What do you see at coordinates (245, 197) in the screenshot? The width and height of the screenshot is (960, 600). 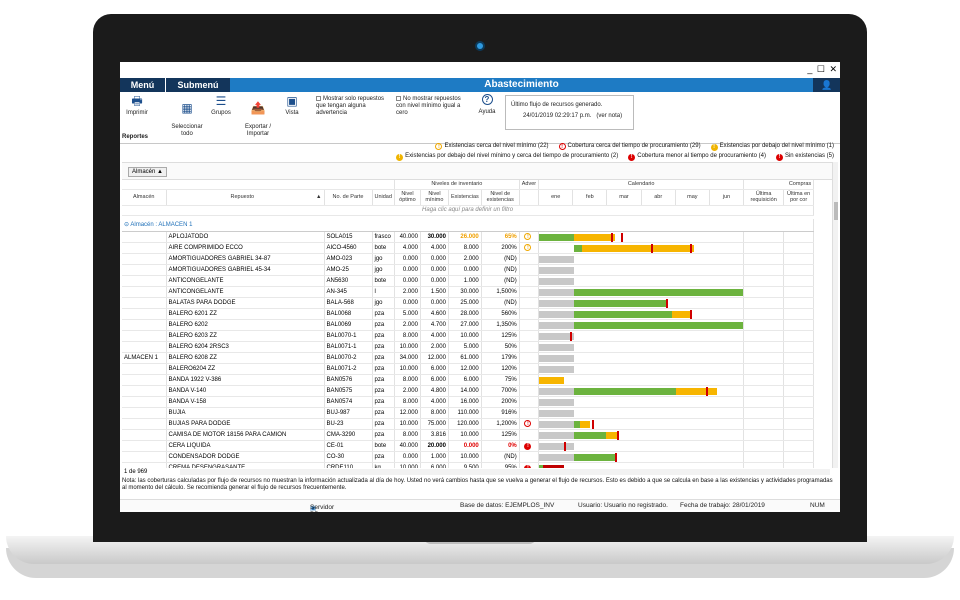 I see `col-repuesto: Repuesto ▲` at bounding box center [245, 197].